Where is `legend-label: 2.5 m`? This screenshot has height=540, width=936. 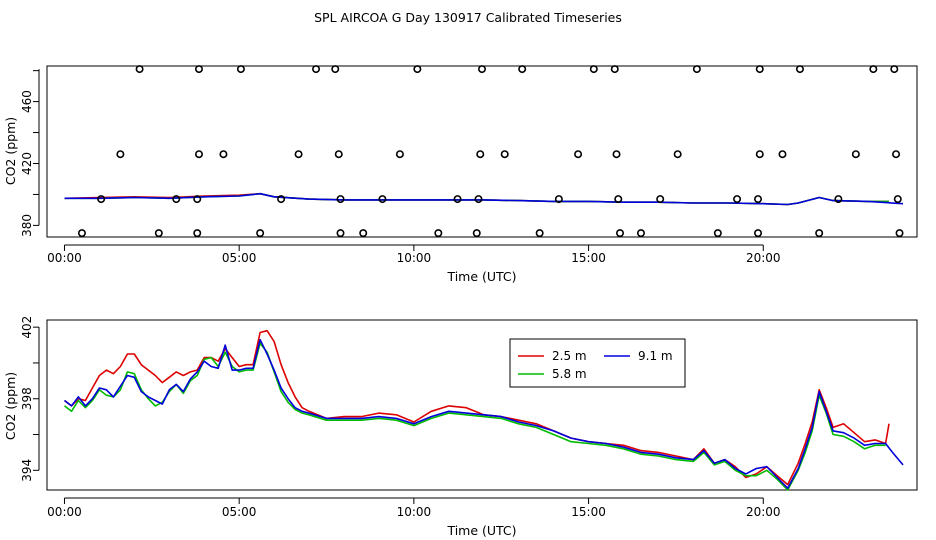 legend-label: 2.5 m is located at coordinates (569, 356).